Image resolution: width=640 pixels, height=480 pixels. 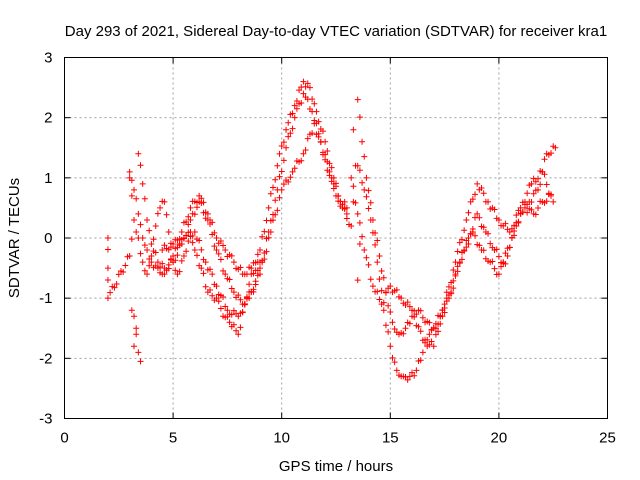 I want to click on x-tick-label: 0, so click(x=64, y=438).